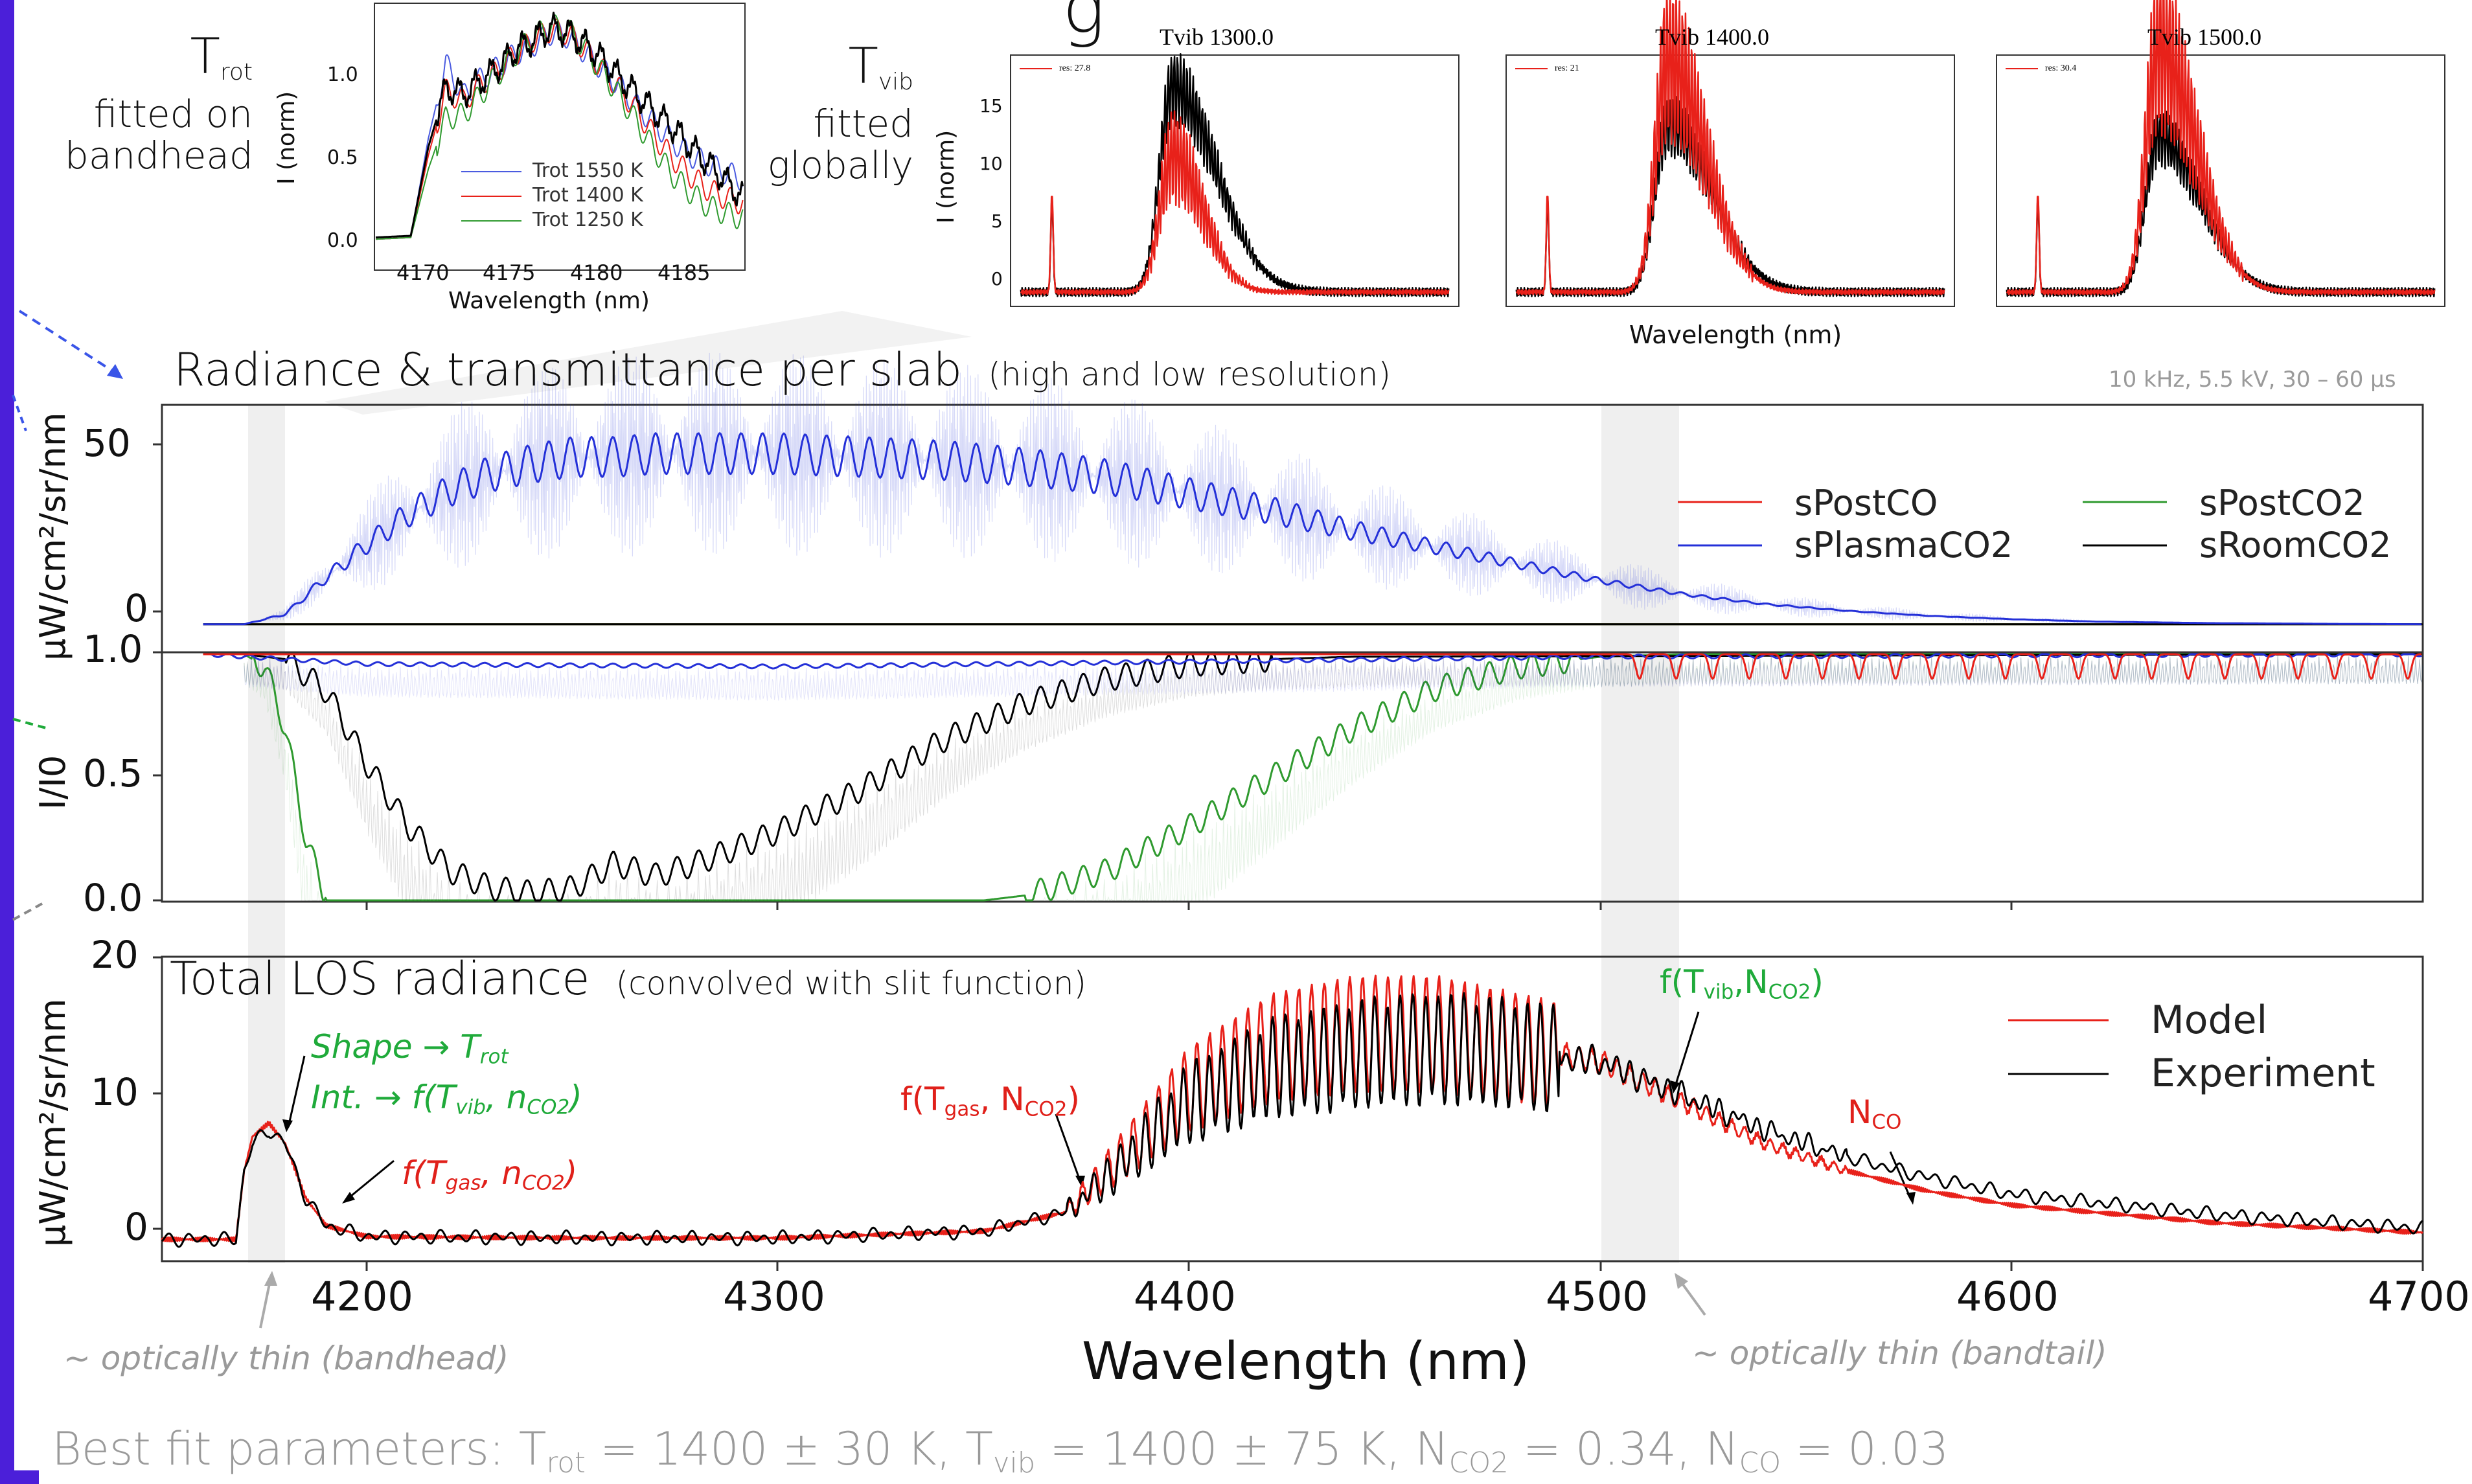 Image resolution: width=2472 pixels, height=1484 pixels. I want to click on tvib-inset-1-frame, so click(1234, 180).